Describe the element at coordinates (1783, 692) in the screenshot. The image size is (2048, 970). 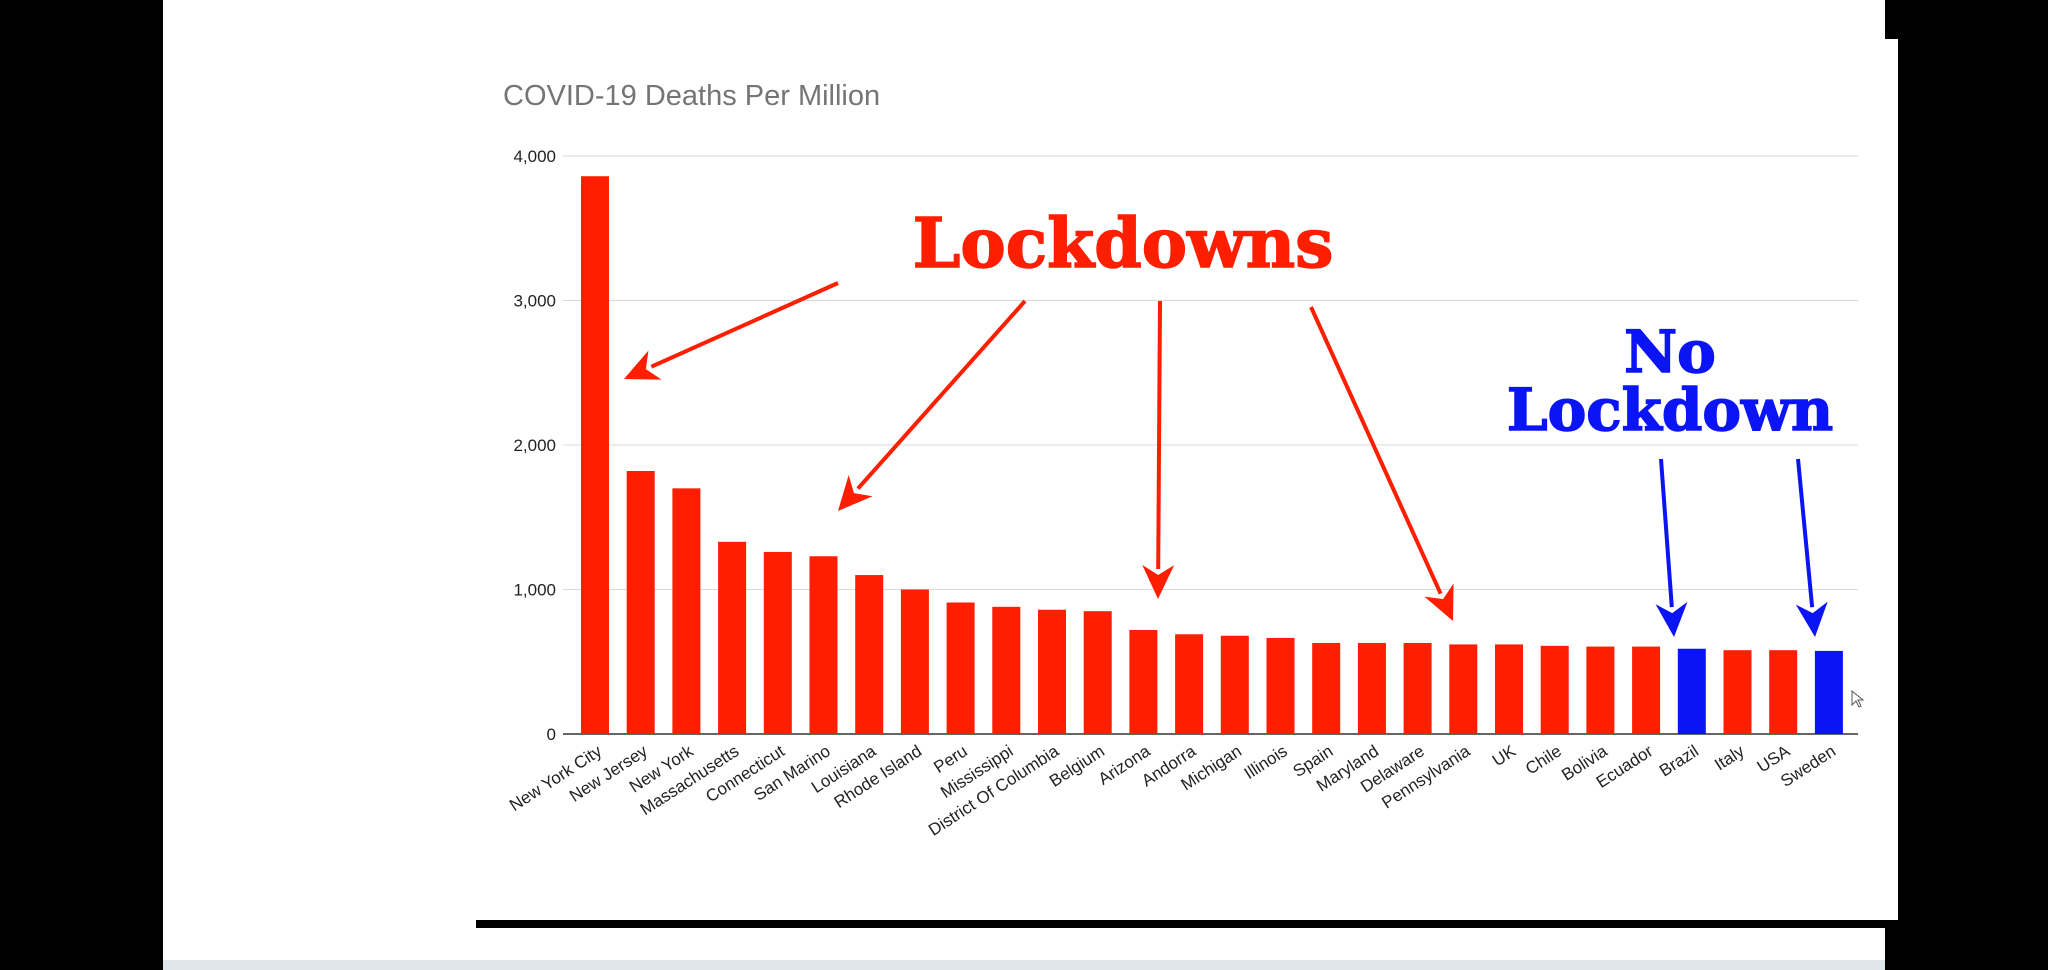
I see `bar-usa` at that location.